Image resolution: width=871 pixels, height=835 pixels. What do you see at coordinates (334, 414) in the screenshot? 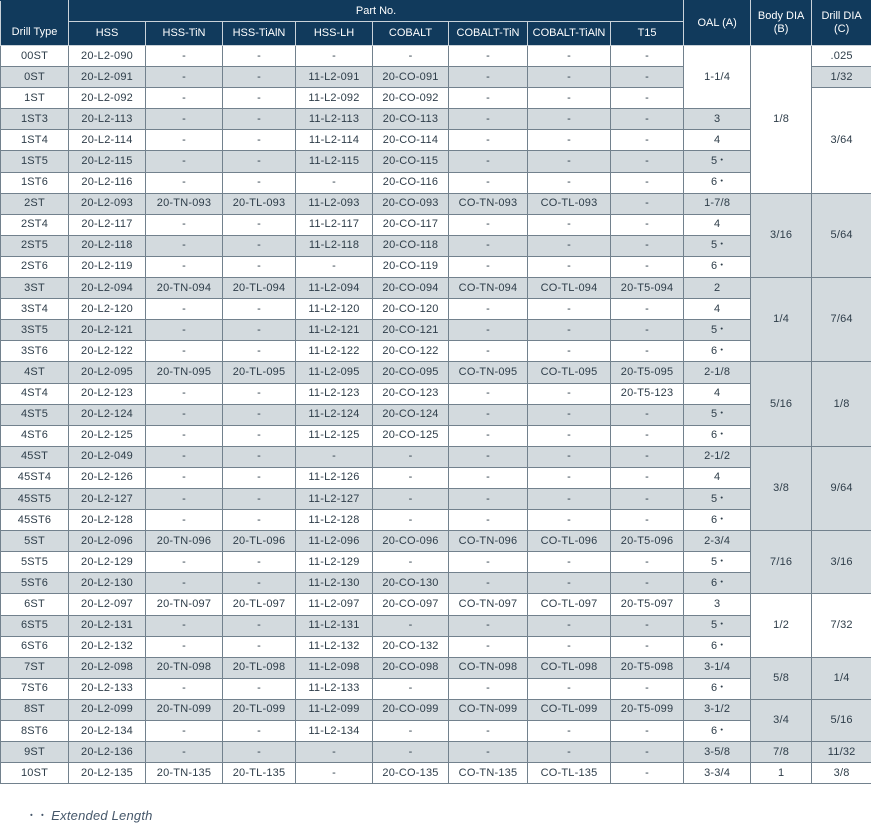
I see `part-no-cell: 11-L2-124` at bounding box center [334, 414].